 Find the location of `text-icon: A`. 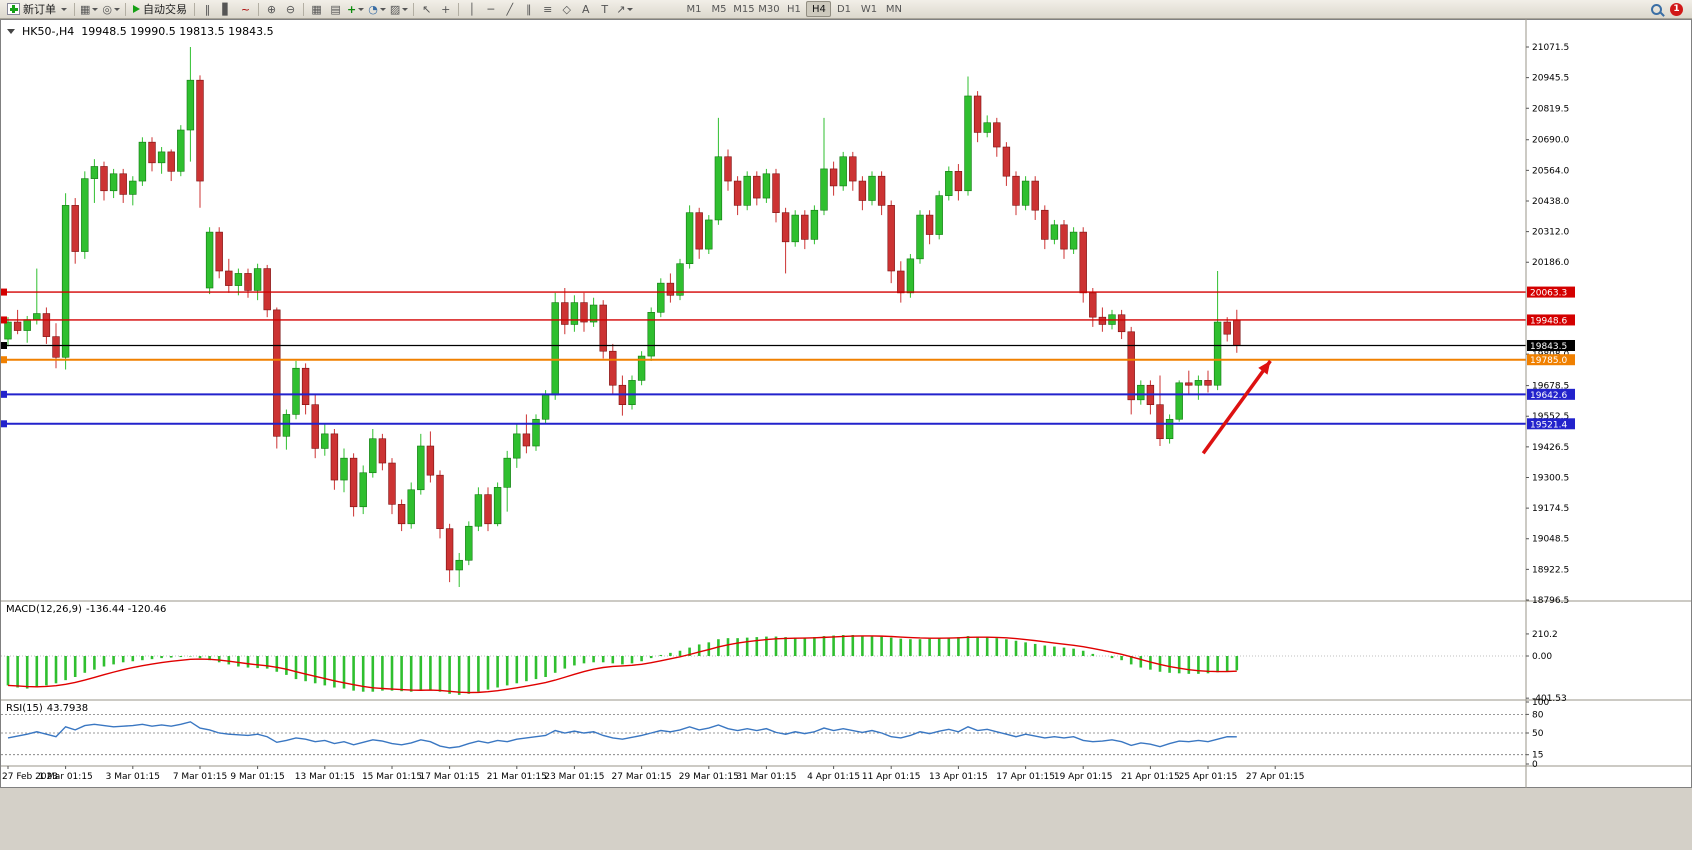

text-icon: A is located at coordinates (585, 9).